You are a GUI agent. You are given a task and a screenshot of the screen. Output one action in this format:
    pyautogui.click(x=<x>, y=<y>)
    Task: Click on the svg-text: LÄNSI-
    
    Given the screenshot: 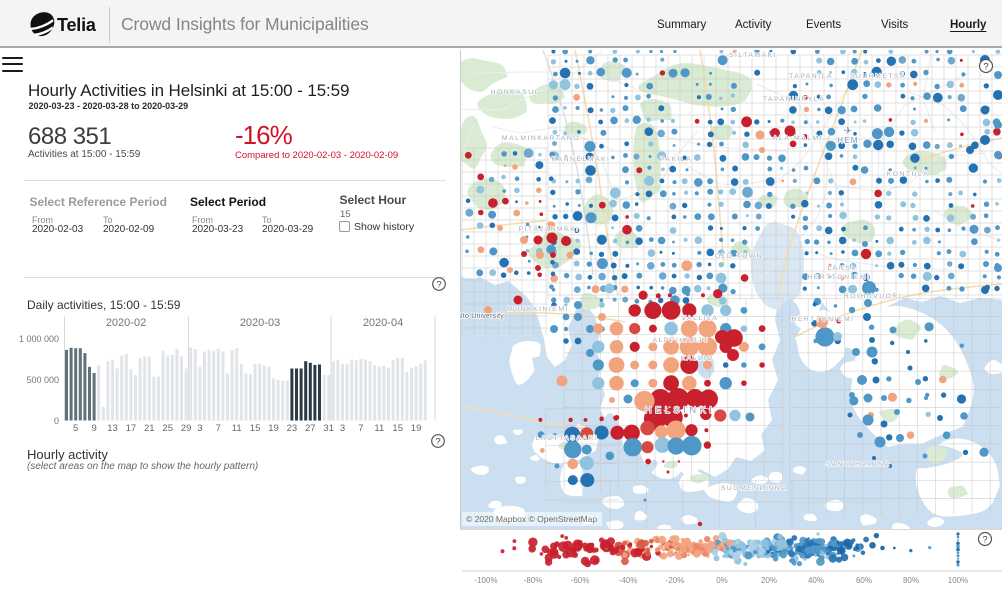 What is the action you would take?
    pyautogui.click(x=843, y=268)
    